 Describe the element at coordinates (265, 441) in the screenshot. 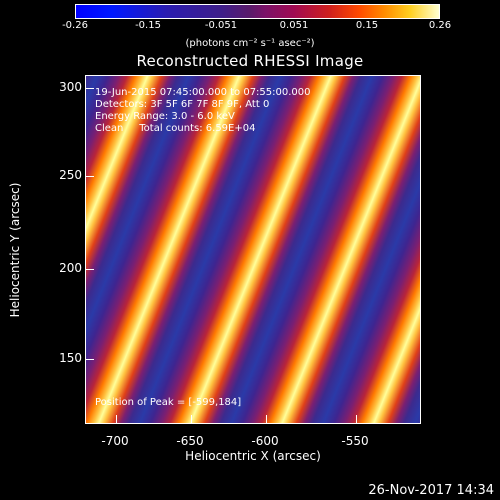

I see `x-tick-label: -600` at that location.